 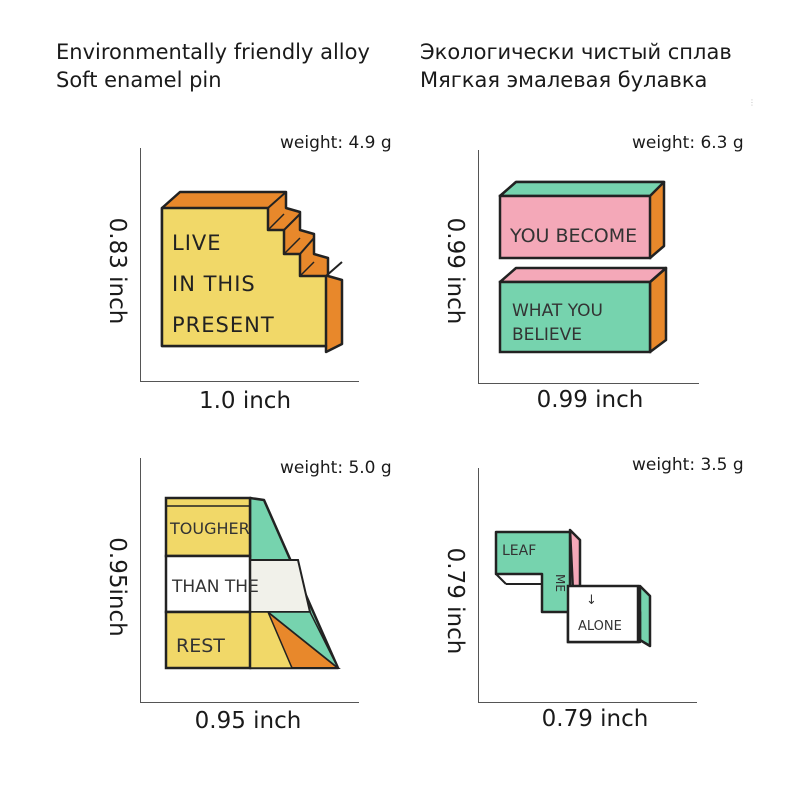 What do you see at coordinates (215, 587) in the screenshot?
I see `pin3-line2: THAN THE` at bounding box center [215, 587].